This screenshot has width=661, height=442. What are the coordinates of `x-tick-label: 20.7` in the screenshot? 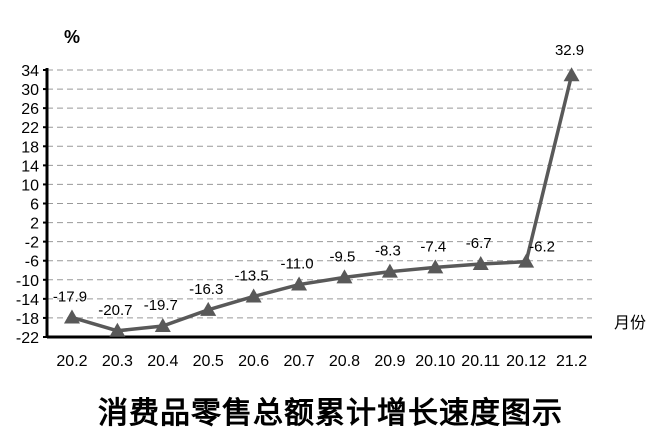 It's located at (298, 361).